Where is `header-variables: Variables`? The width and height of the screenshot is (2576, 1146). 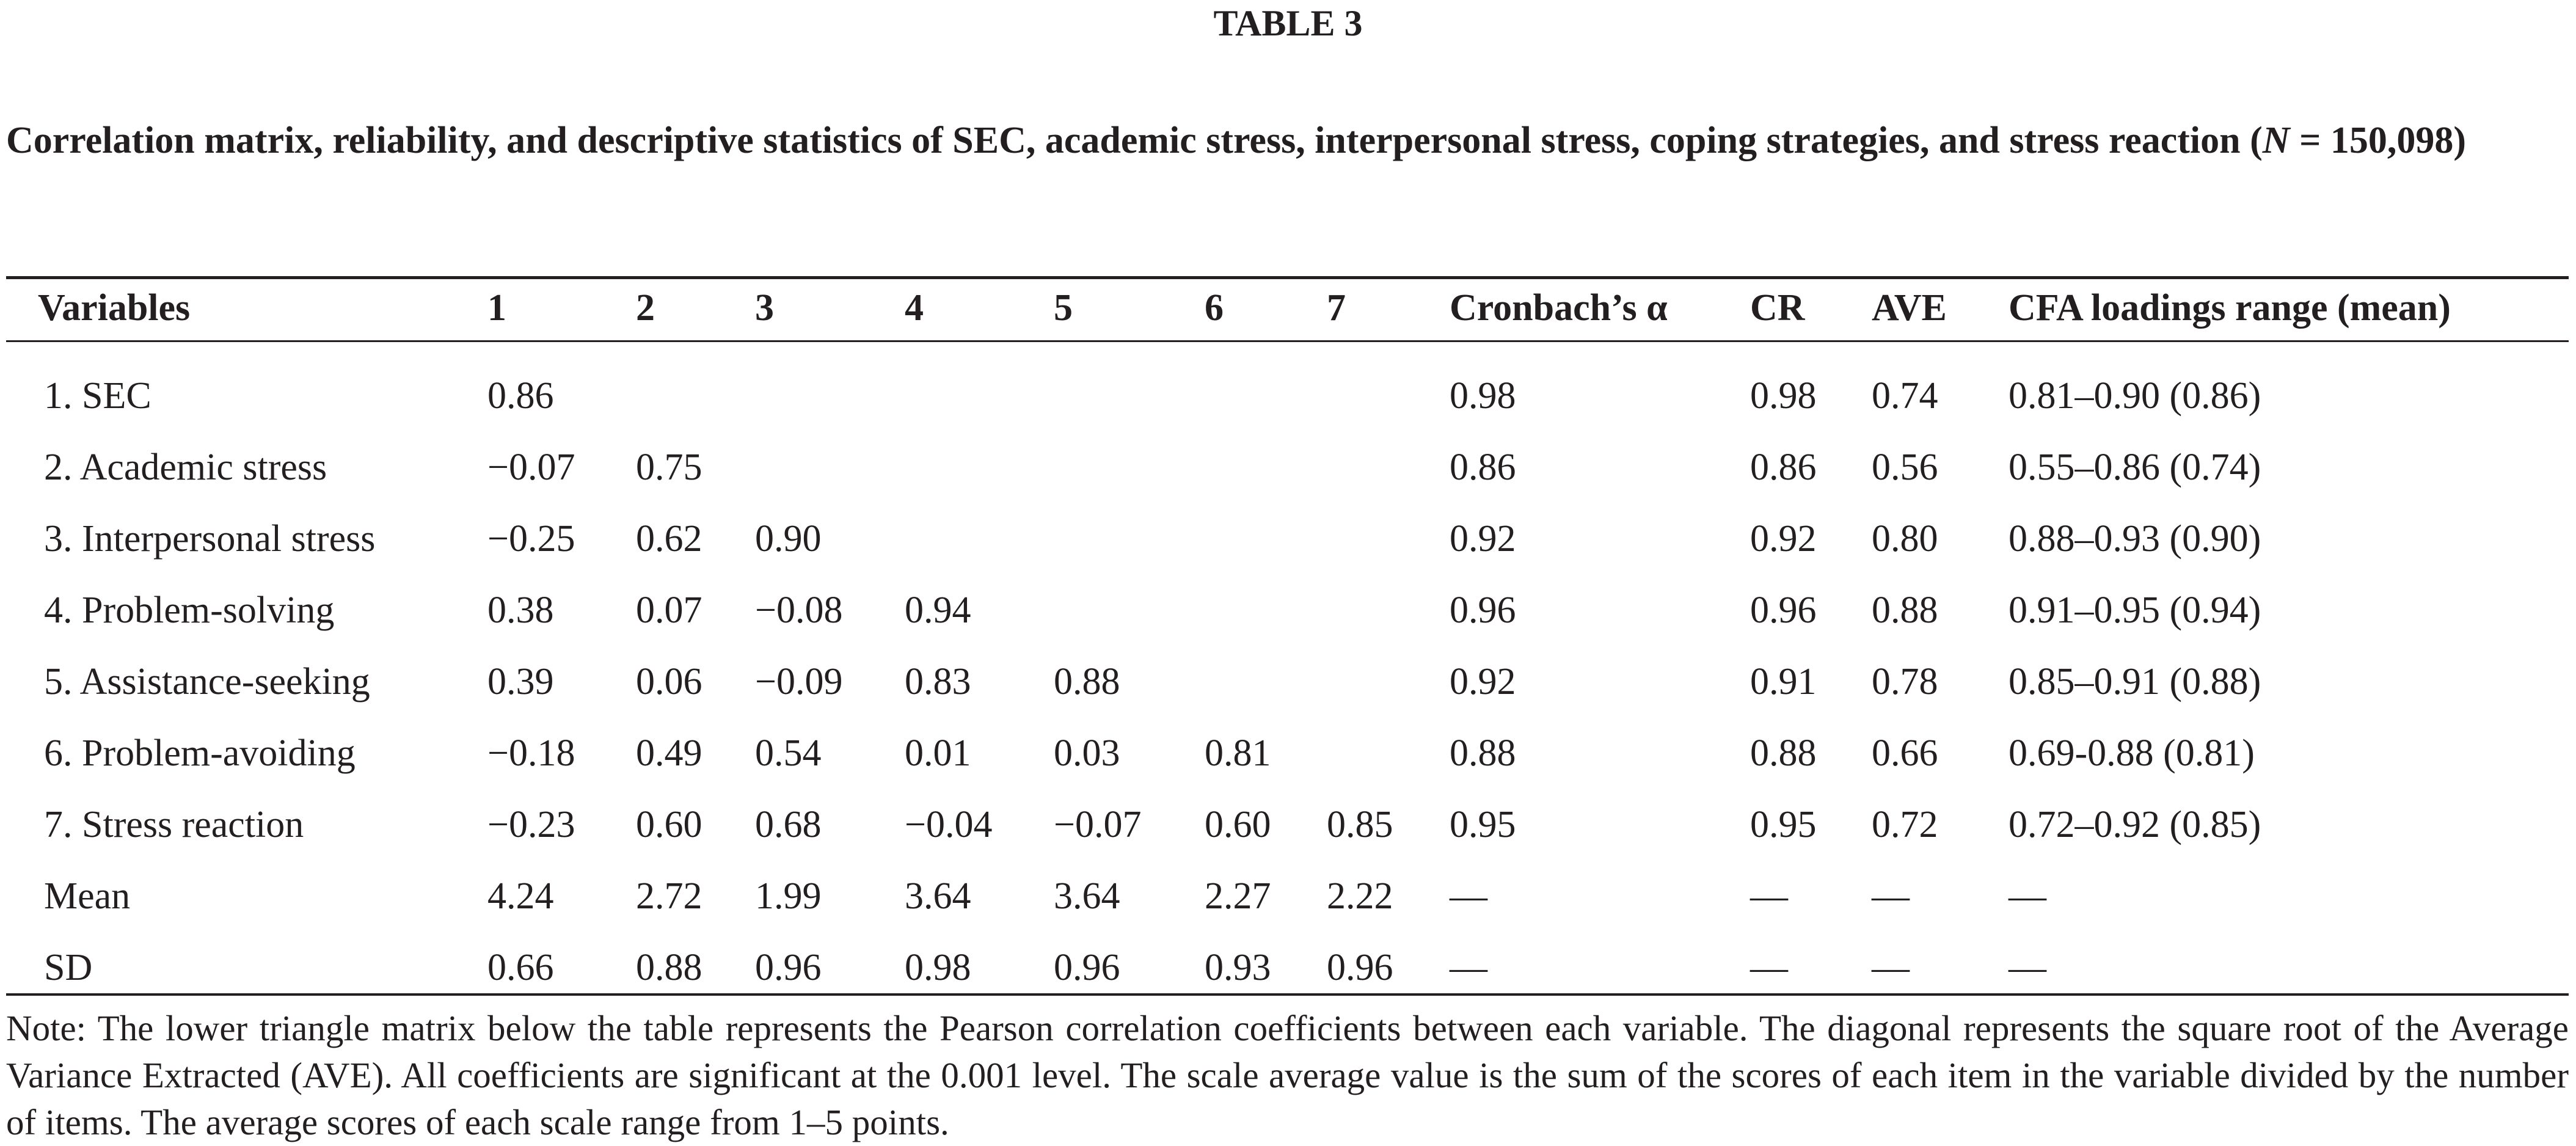
header-variables: Variables is located at coordinates (115, 308).